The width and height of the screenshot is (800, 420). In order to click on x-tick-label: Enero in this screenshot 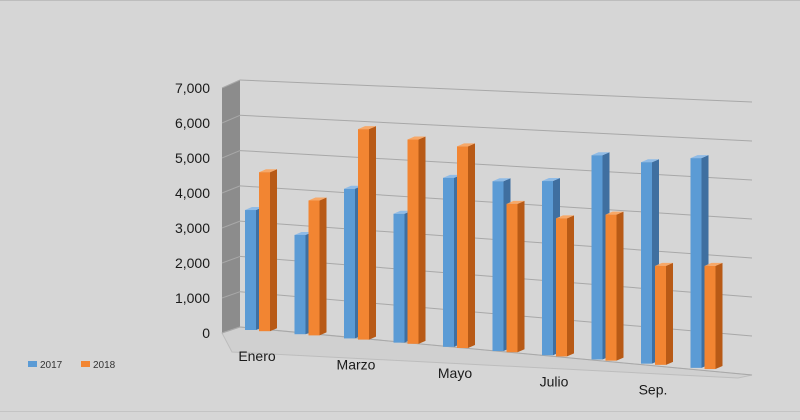, I will do `click(257, 356)`.